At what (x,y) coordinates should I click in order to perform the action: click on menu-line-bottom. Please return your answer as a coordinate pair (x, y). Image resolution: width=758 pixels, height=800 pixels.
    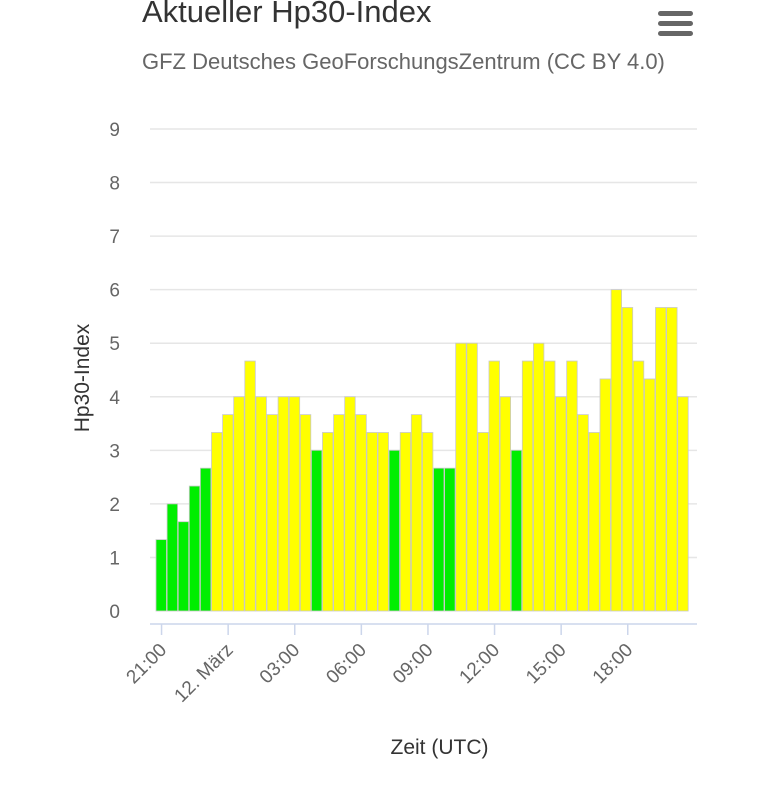
    Looking at the image, I should click on (675, 33).